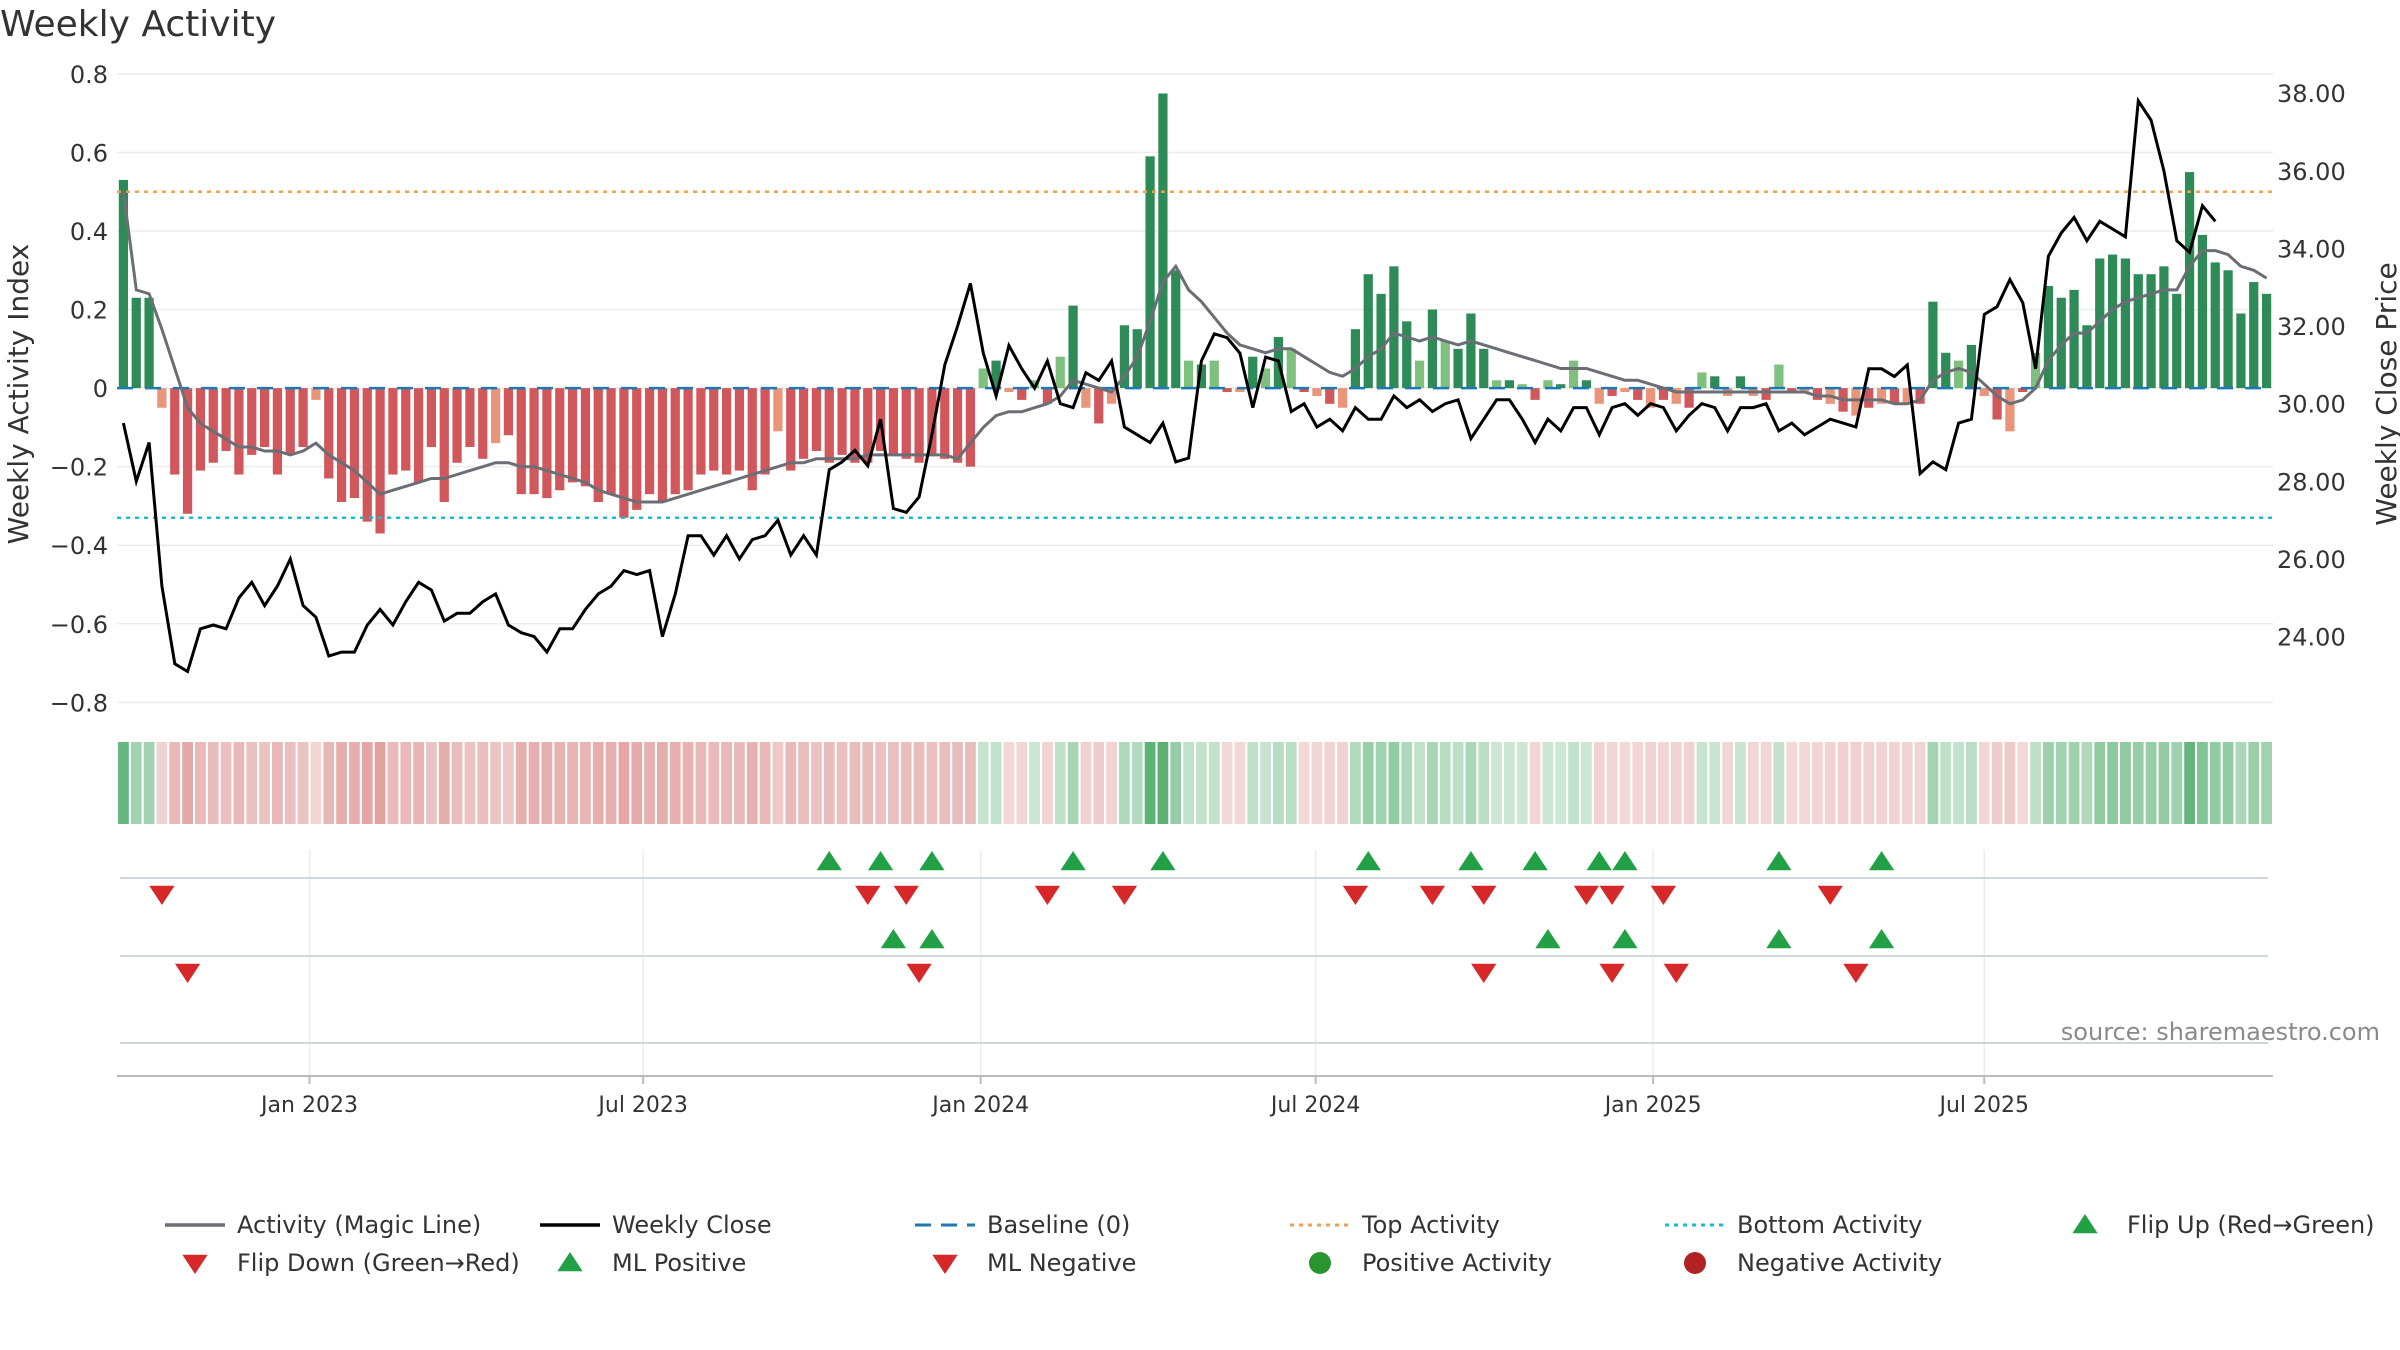 Image resolution: width=2400 pixels, height=1350 pixels. Describe the element at coordinates (1813, 1263) in the screenshot. I see `legend-item: Negative Activity` at that location.